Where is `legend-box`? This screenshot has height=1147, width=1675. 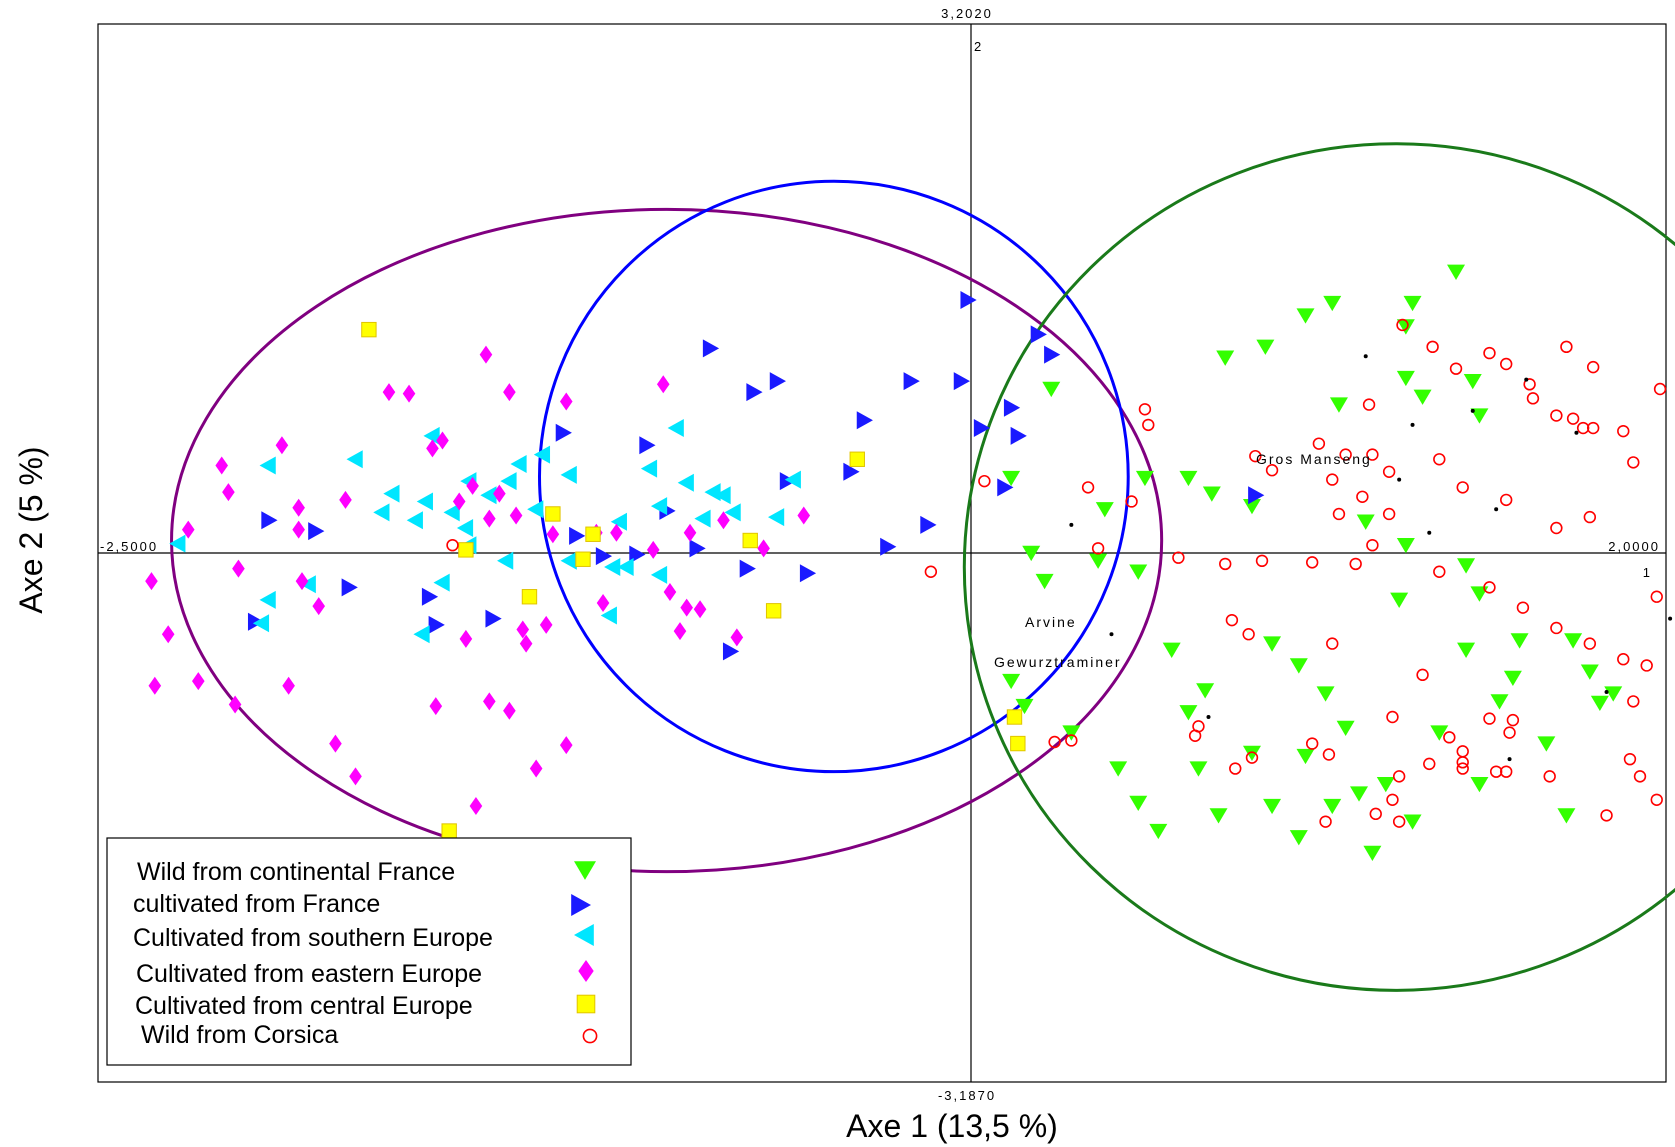 legend-box is located at coordinates (369, 951).